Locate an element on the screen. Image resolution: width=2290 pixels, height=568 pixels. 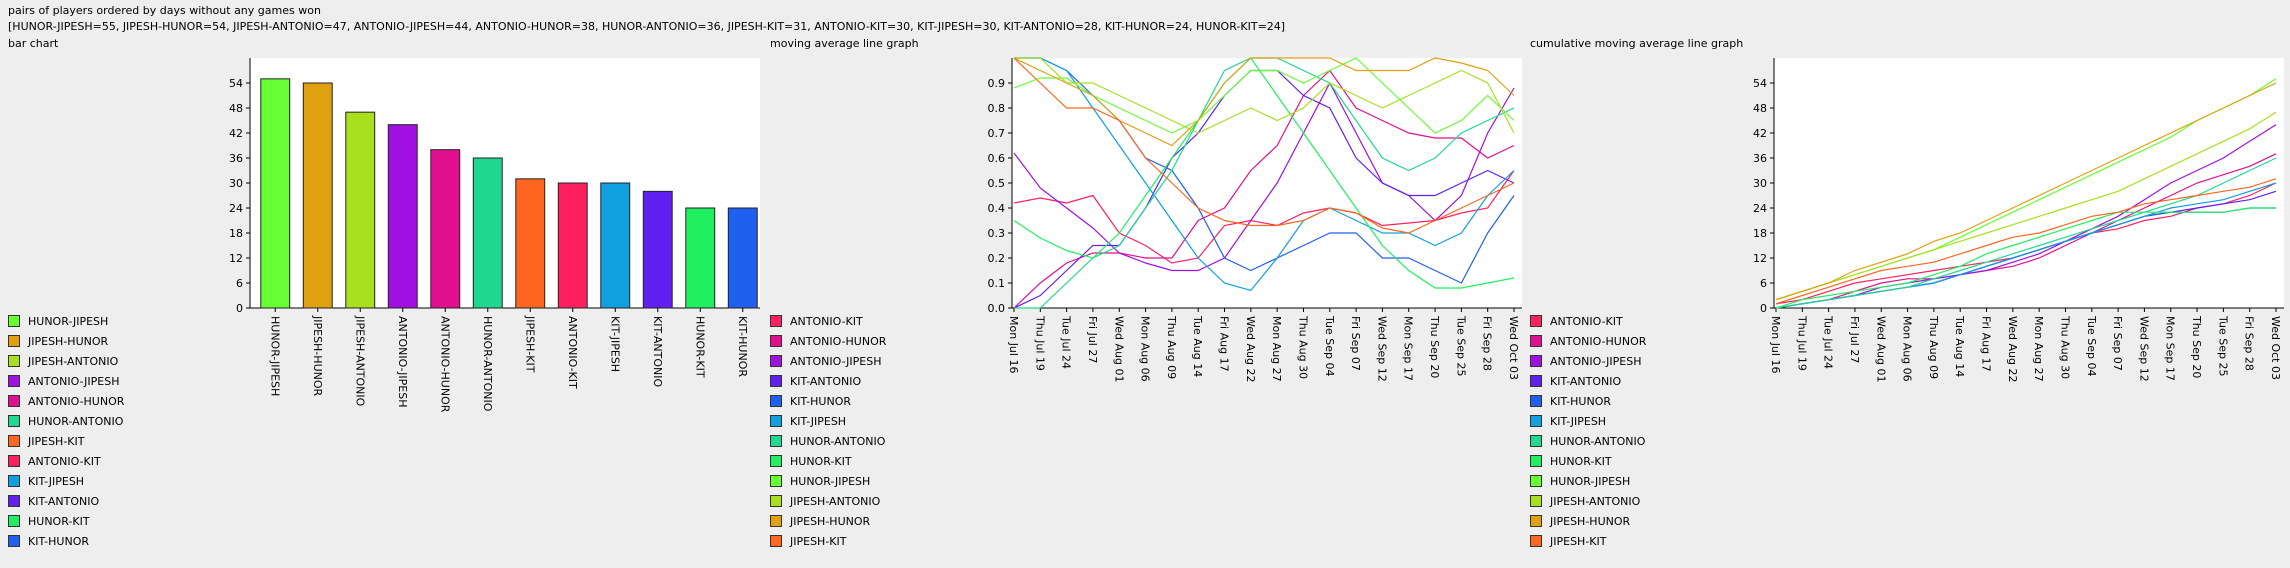
ma-legend-item: KIT-JIPESH is located at coordinates (808, 421).